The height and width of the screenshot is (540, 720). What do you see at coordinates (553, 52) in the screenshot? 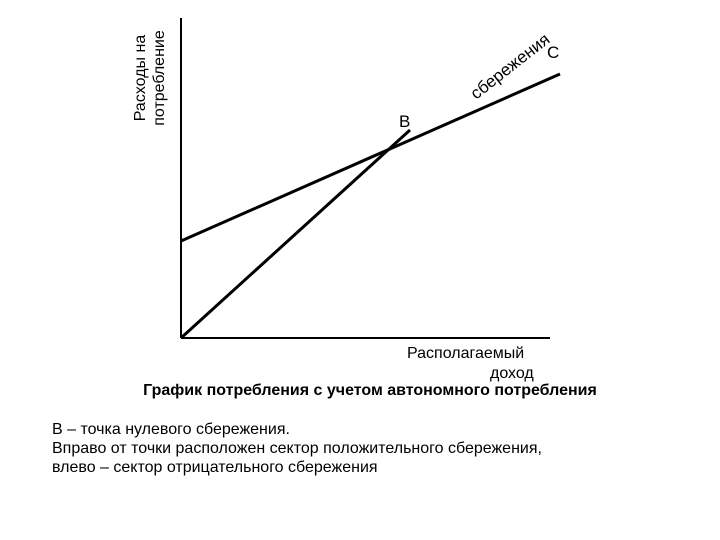
I see `point-c-label: С` at bounding box center [553, 52].